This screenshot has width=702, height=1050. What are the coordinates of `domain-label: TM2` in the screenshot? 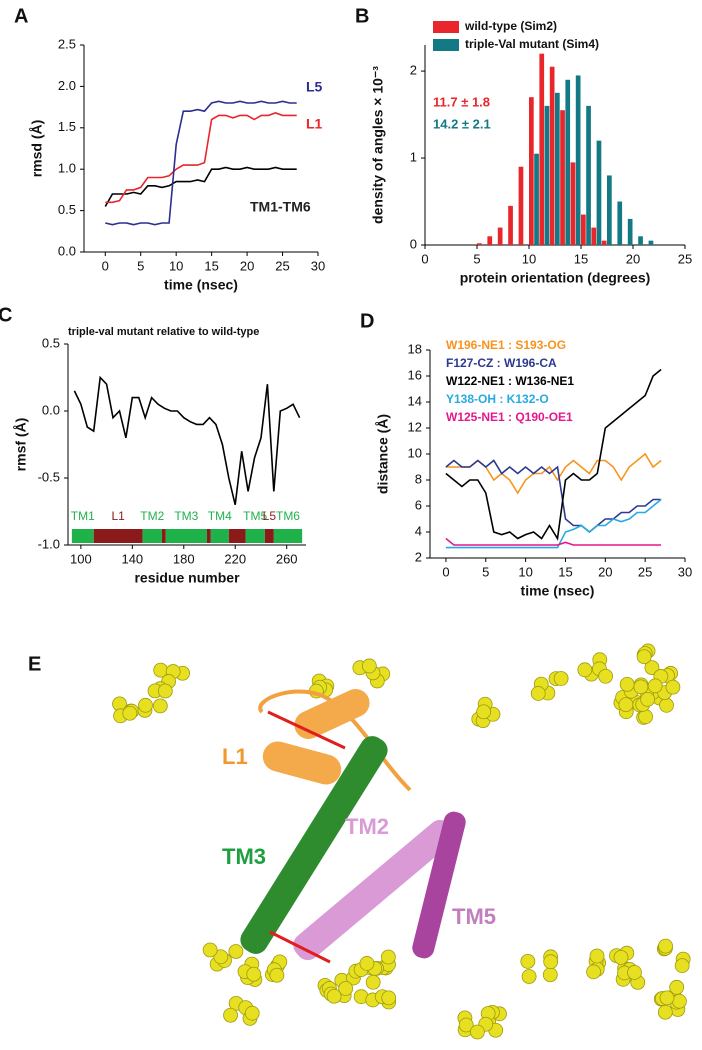 It's located at (152, 516).